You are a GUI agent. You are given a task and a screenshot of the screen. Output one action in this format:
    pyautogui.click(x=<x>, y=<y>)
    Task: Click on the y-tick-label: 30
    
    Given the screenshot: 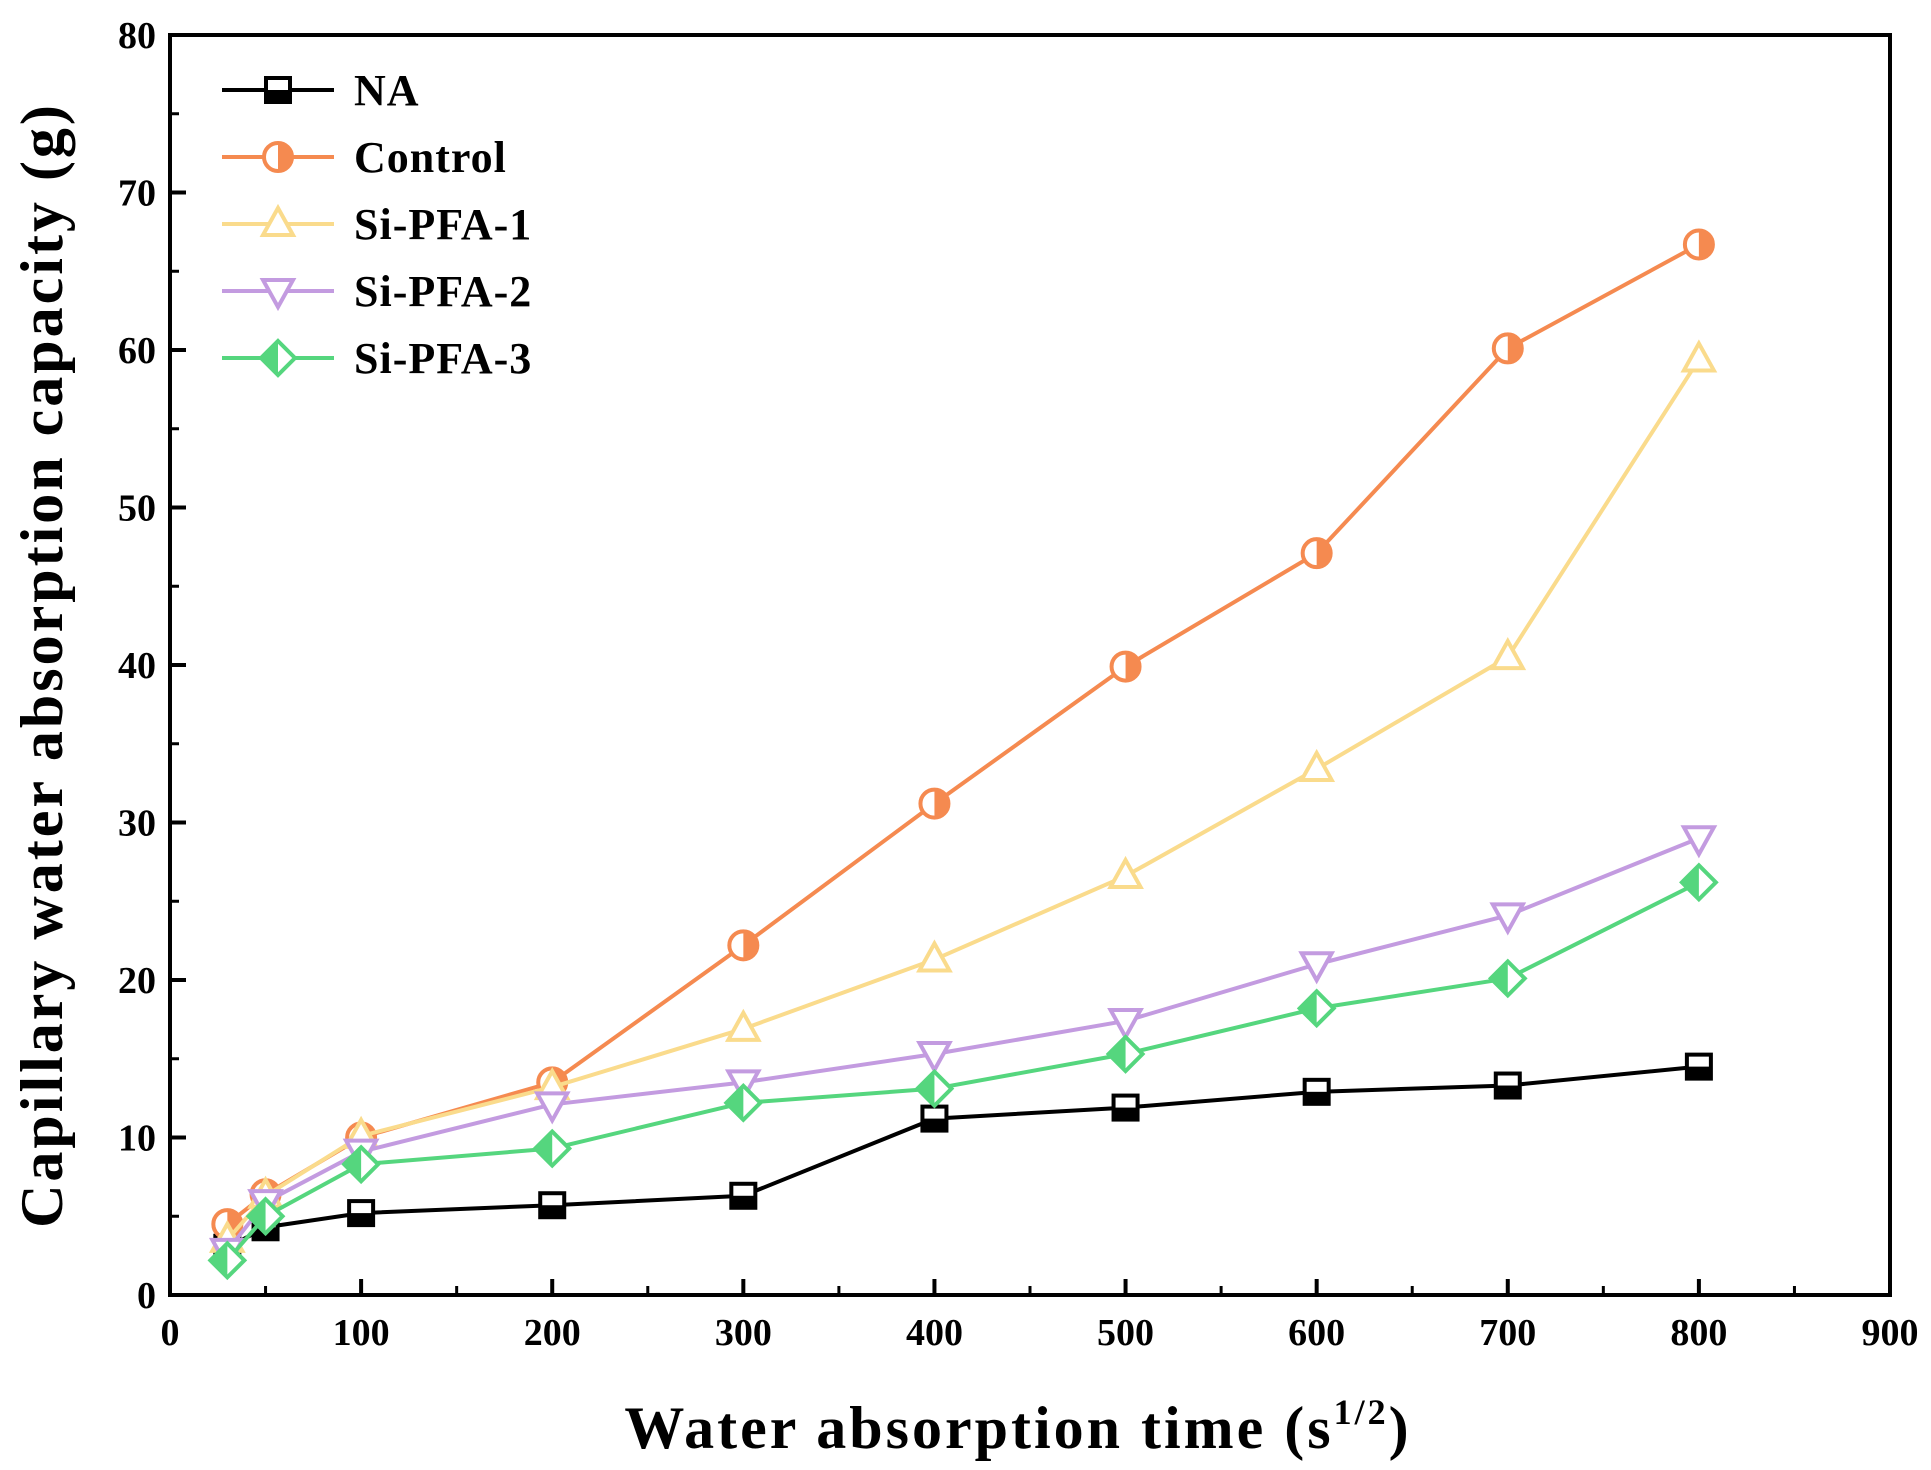 What is the action you would take?
    pyautogui.click(x=137, y=824)
    